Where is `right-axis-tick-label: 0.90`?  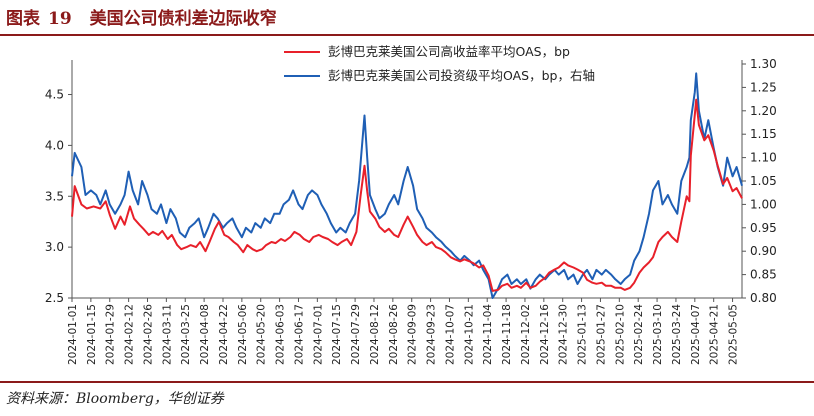 right-axis-tick-label: 0.90 is located at coordinates (763, 251).